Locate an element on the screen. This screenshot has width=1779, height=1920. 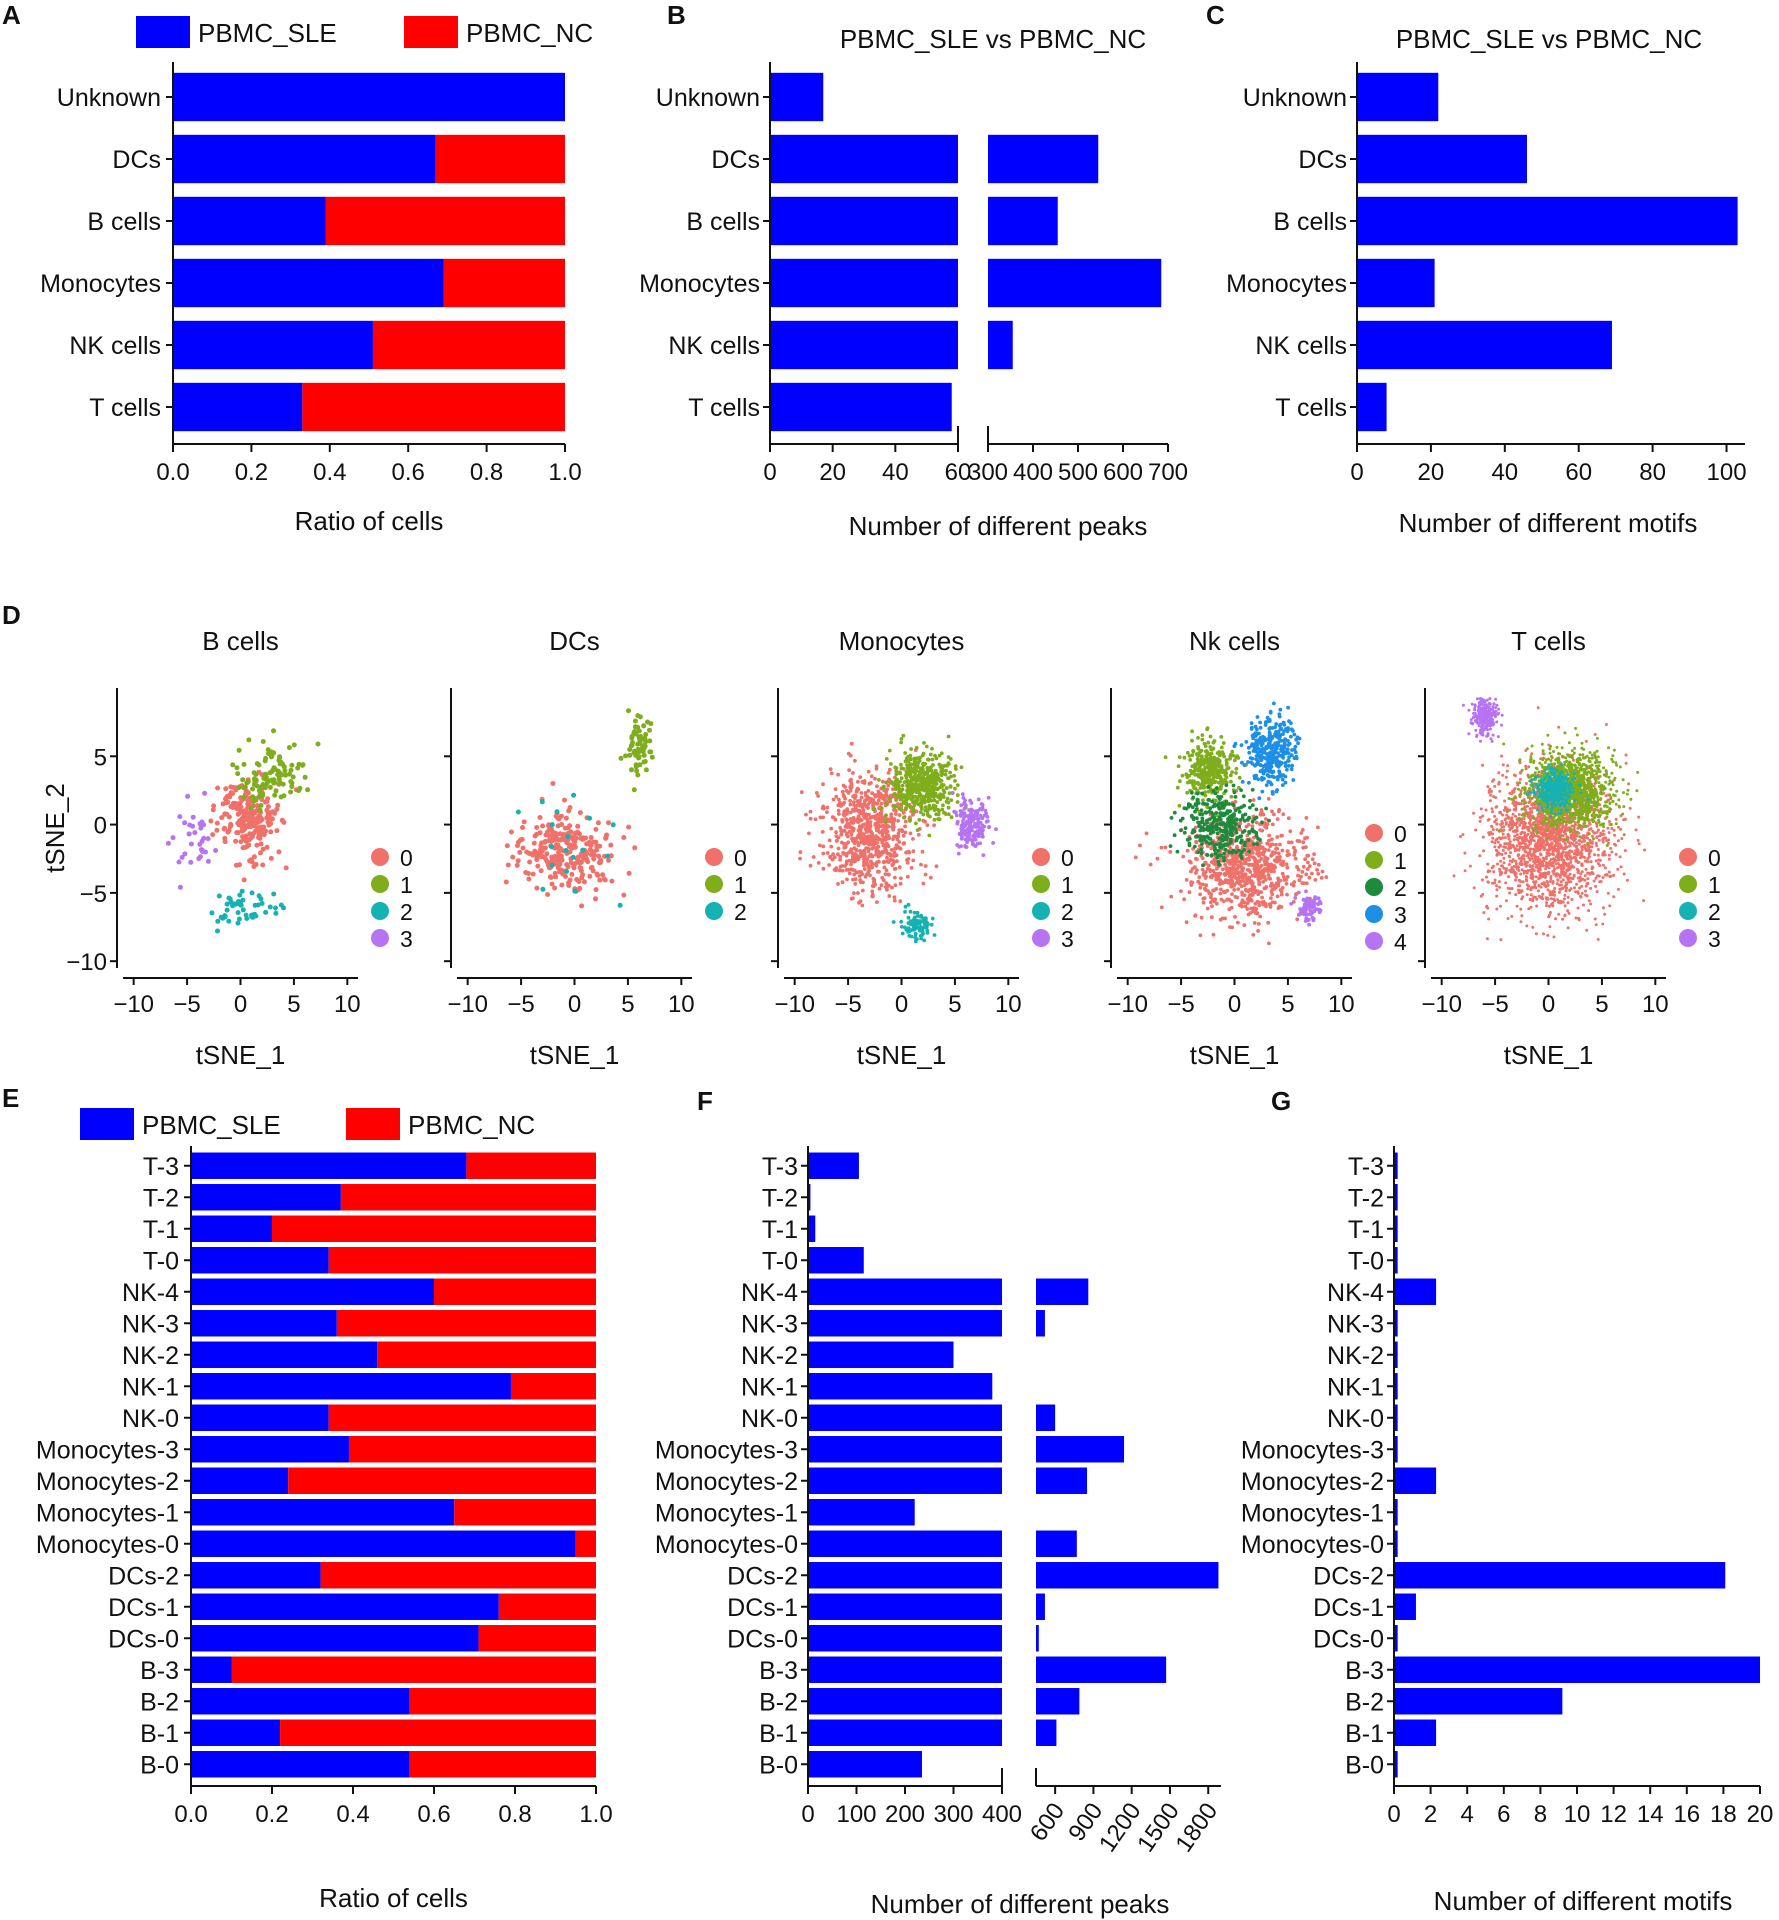
bar is located at coordinates (1442, 159).